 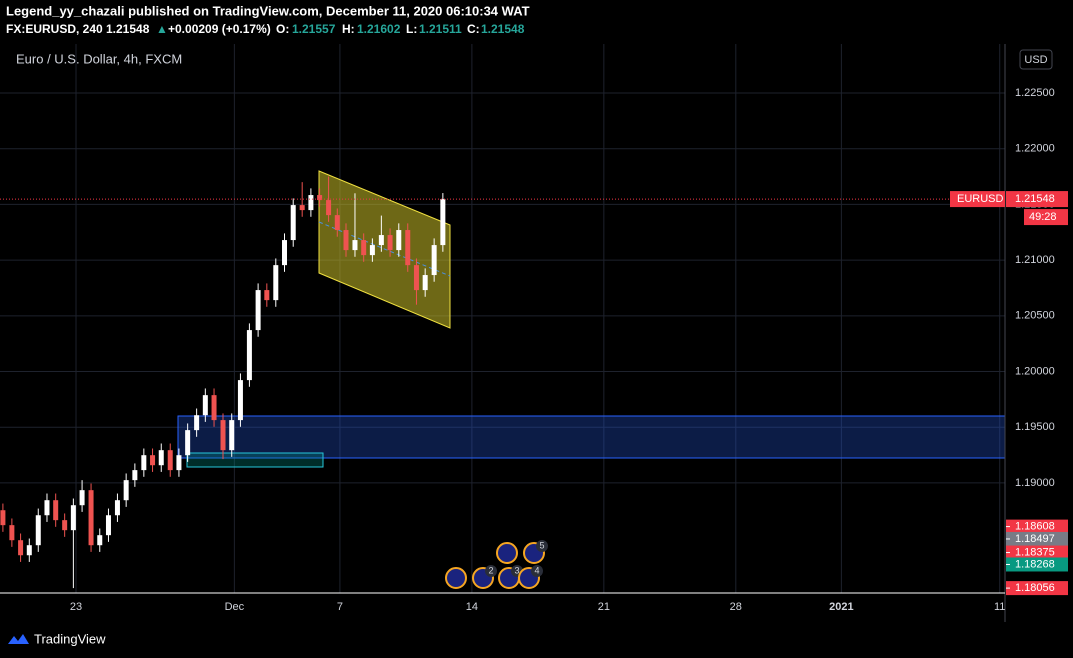 I want to click on currency-button, so click(x=1036, y=59).